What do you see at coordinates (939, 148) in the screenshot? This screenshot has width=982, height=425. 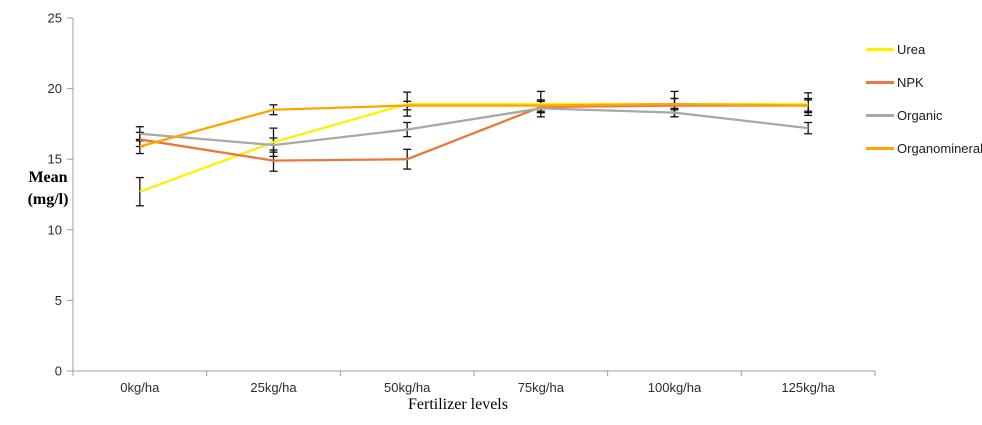 I see `legend-label-organomineral: Organomineral` at bounding box center [939, 148].